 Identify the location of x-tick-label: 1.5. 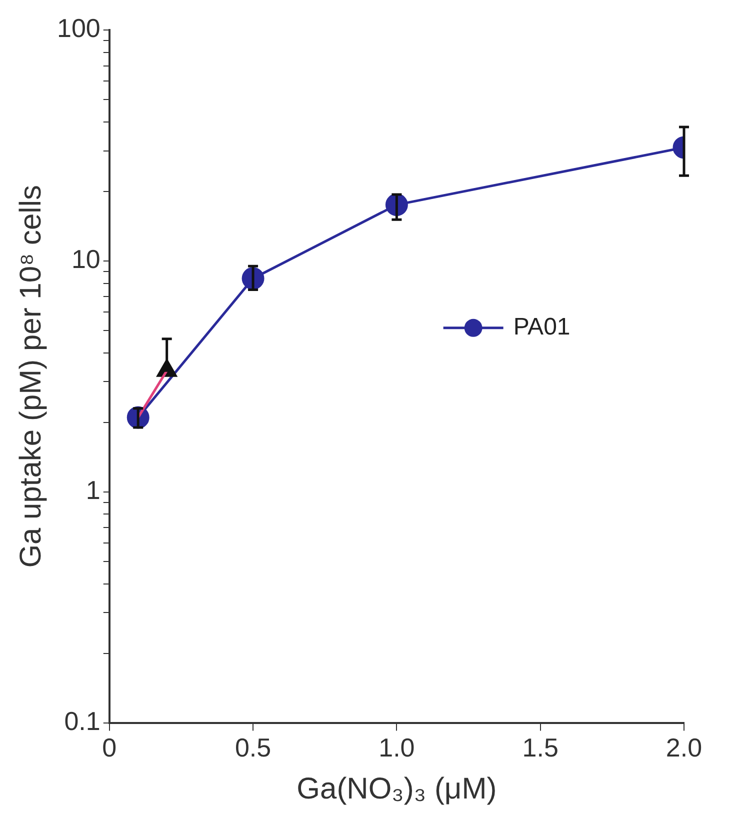
(540, 747).